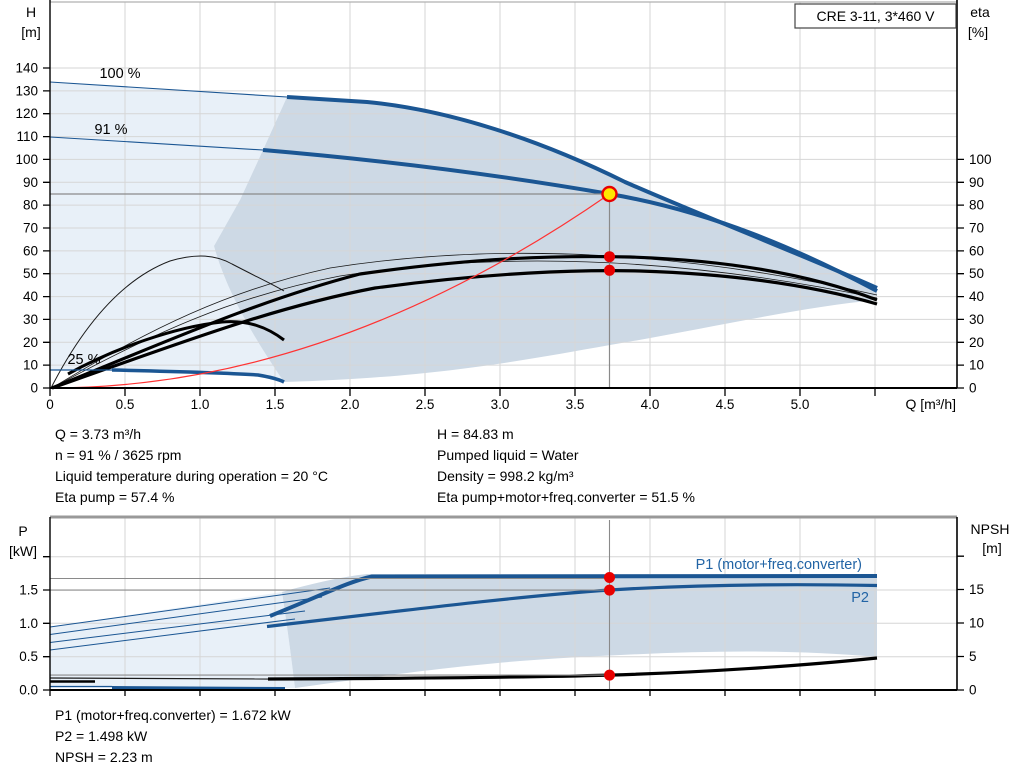 The height and width of the screenshot is (781, 1024). Describe the element at coordinates (30, 32) in the screenshot. I see `h-axis-unit: [m]` at that location.